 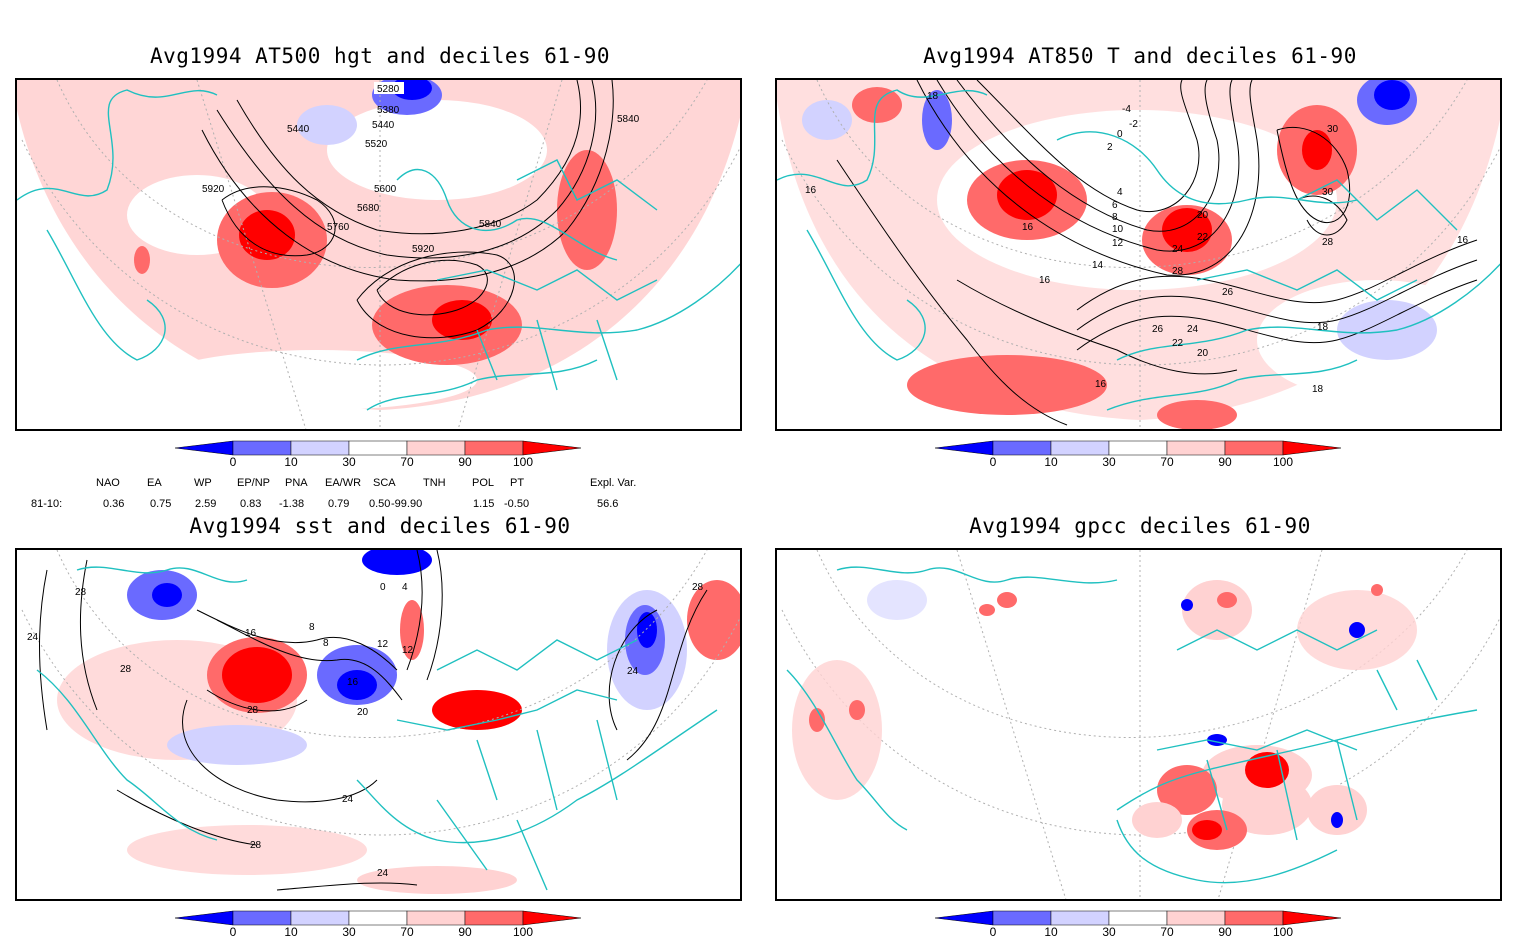 I want to click on panel-title-sst: Avg1994 sst and deciles 61-90, so click(x=380, y=526).